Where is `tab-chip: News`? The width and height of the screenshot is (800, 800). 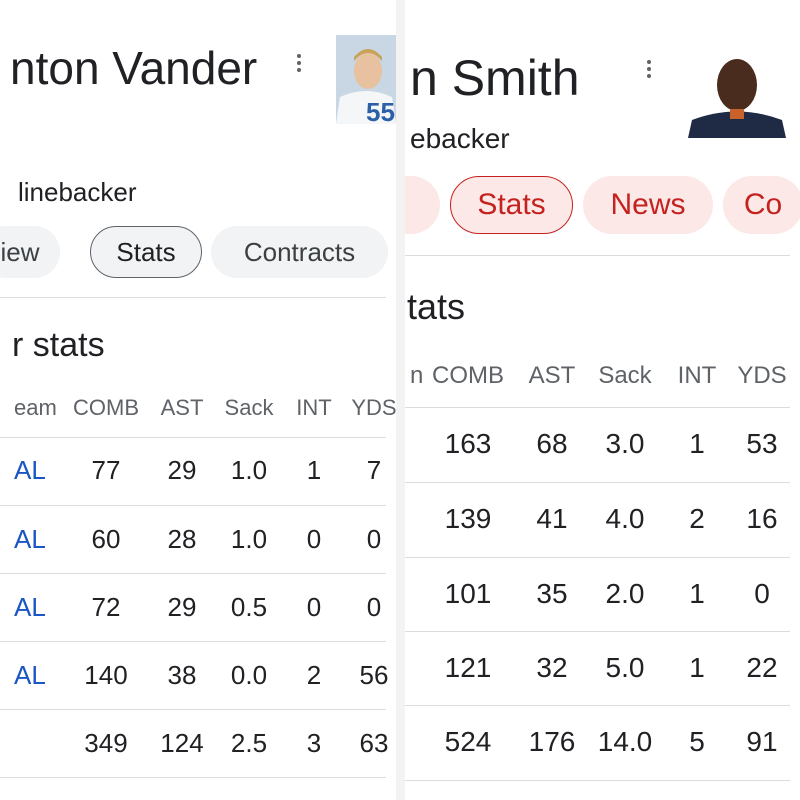 tab-chip: News is located at coordinates (648, 205).